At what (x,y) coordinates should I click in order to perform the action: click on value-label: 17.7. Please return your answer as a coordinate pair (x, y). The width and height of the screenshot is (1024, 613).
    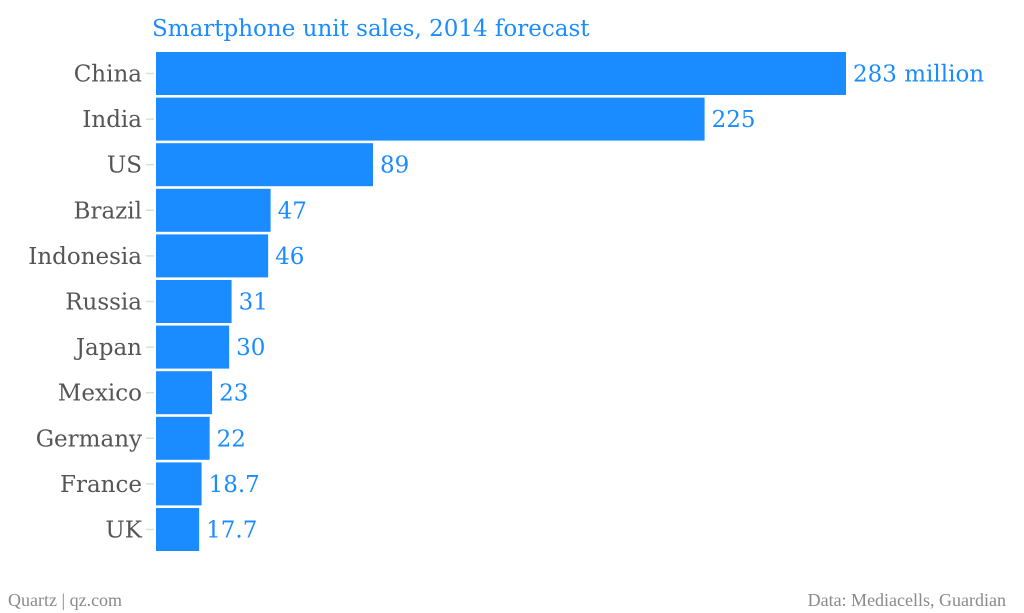
    Looking at the image, I should click on (231, 531).